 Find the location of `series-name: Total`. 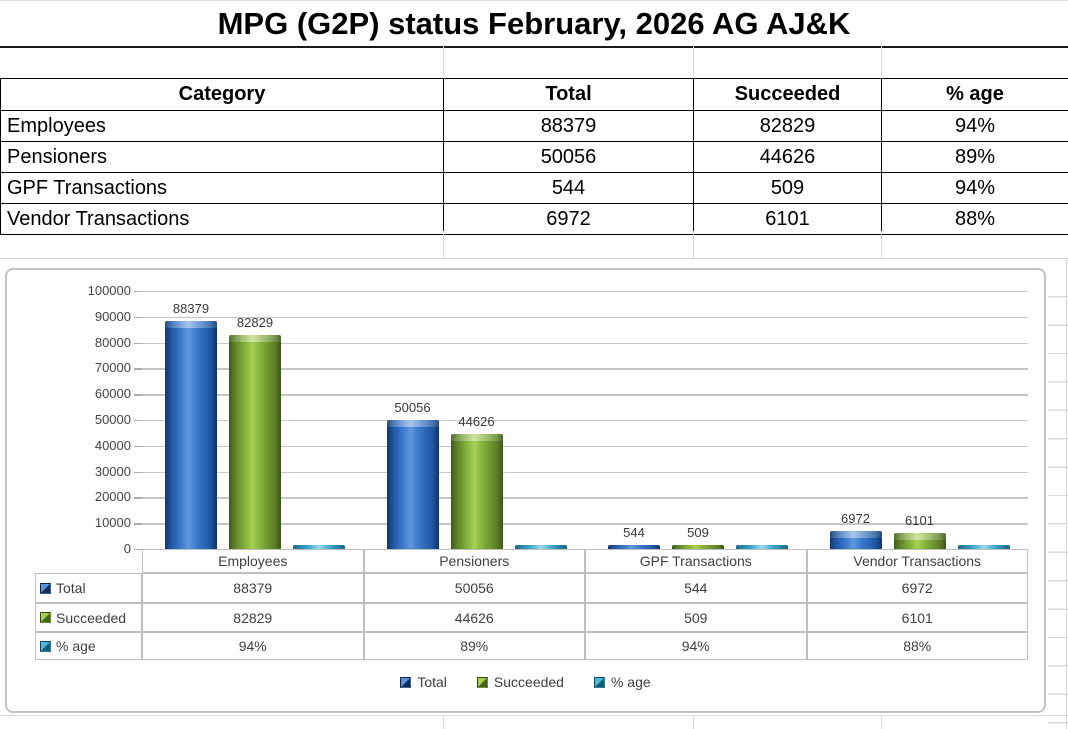

series-name: Total is located at coordinates (71, 588).